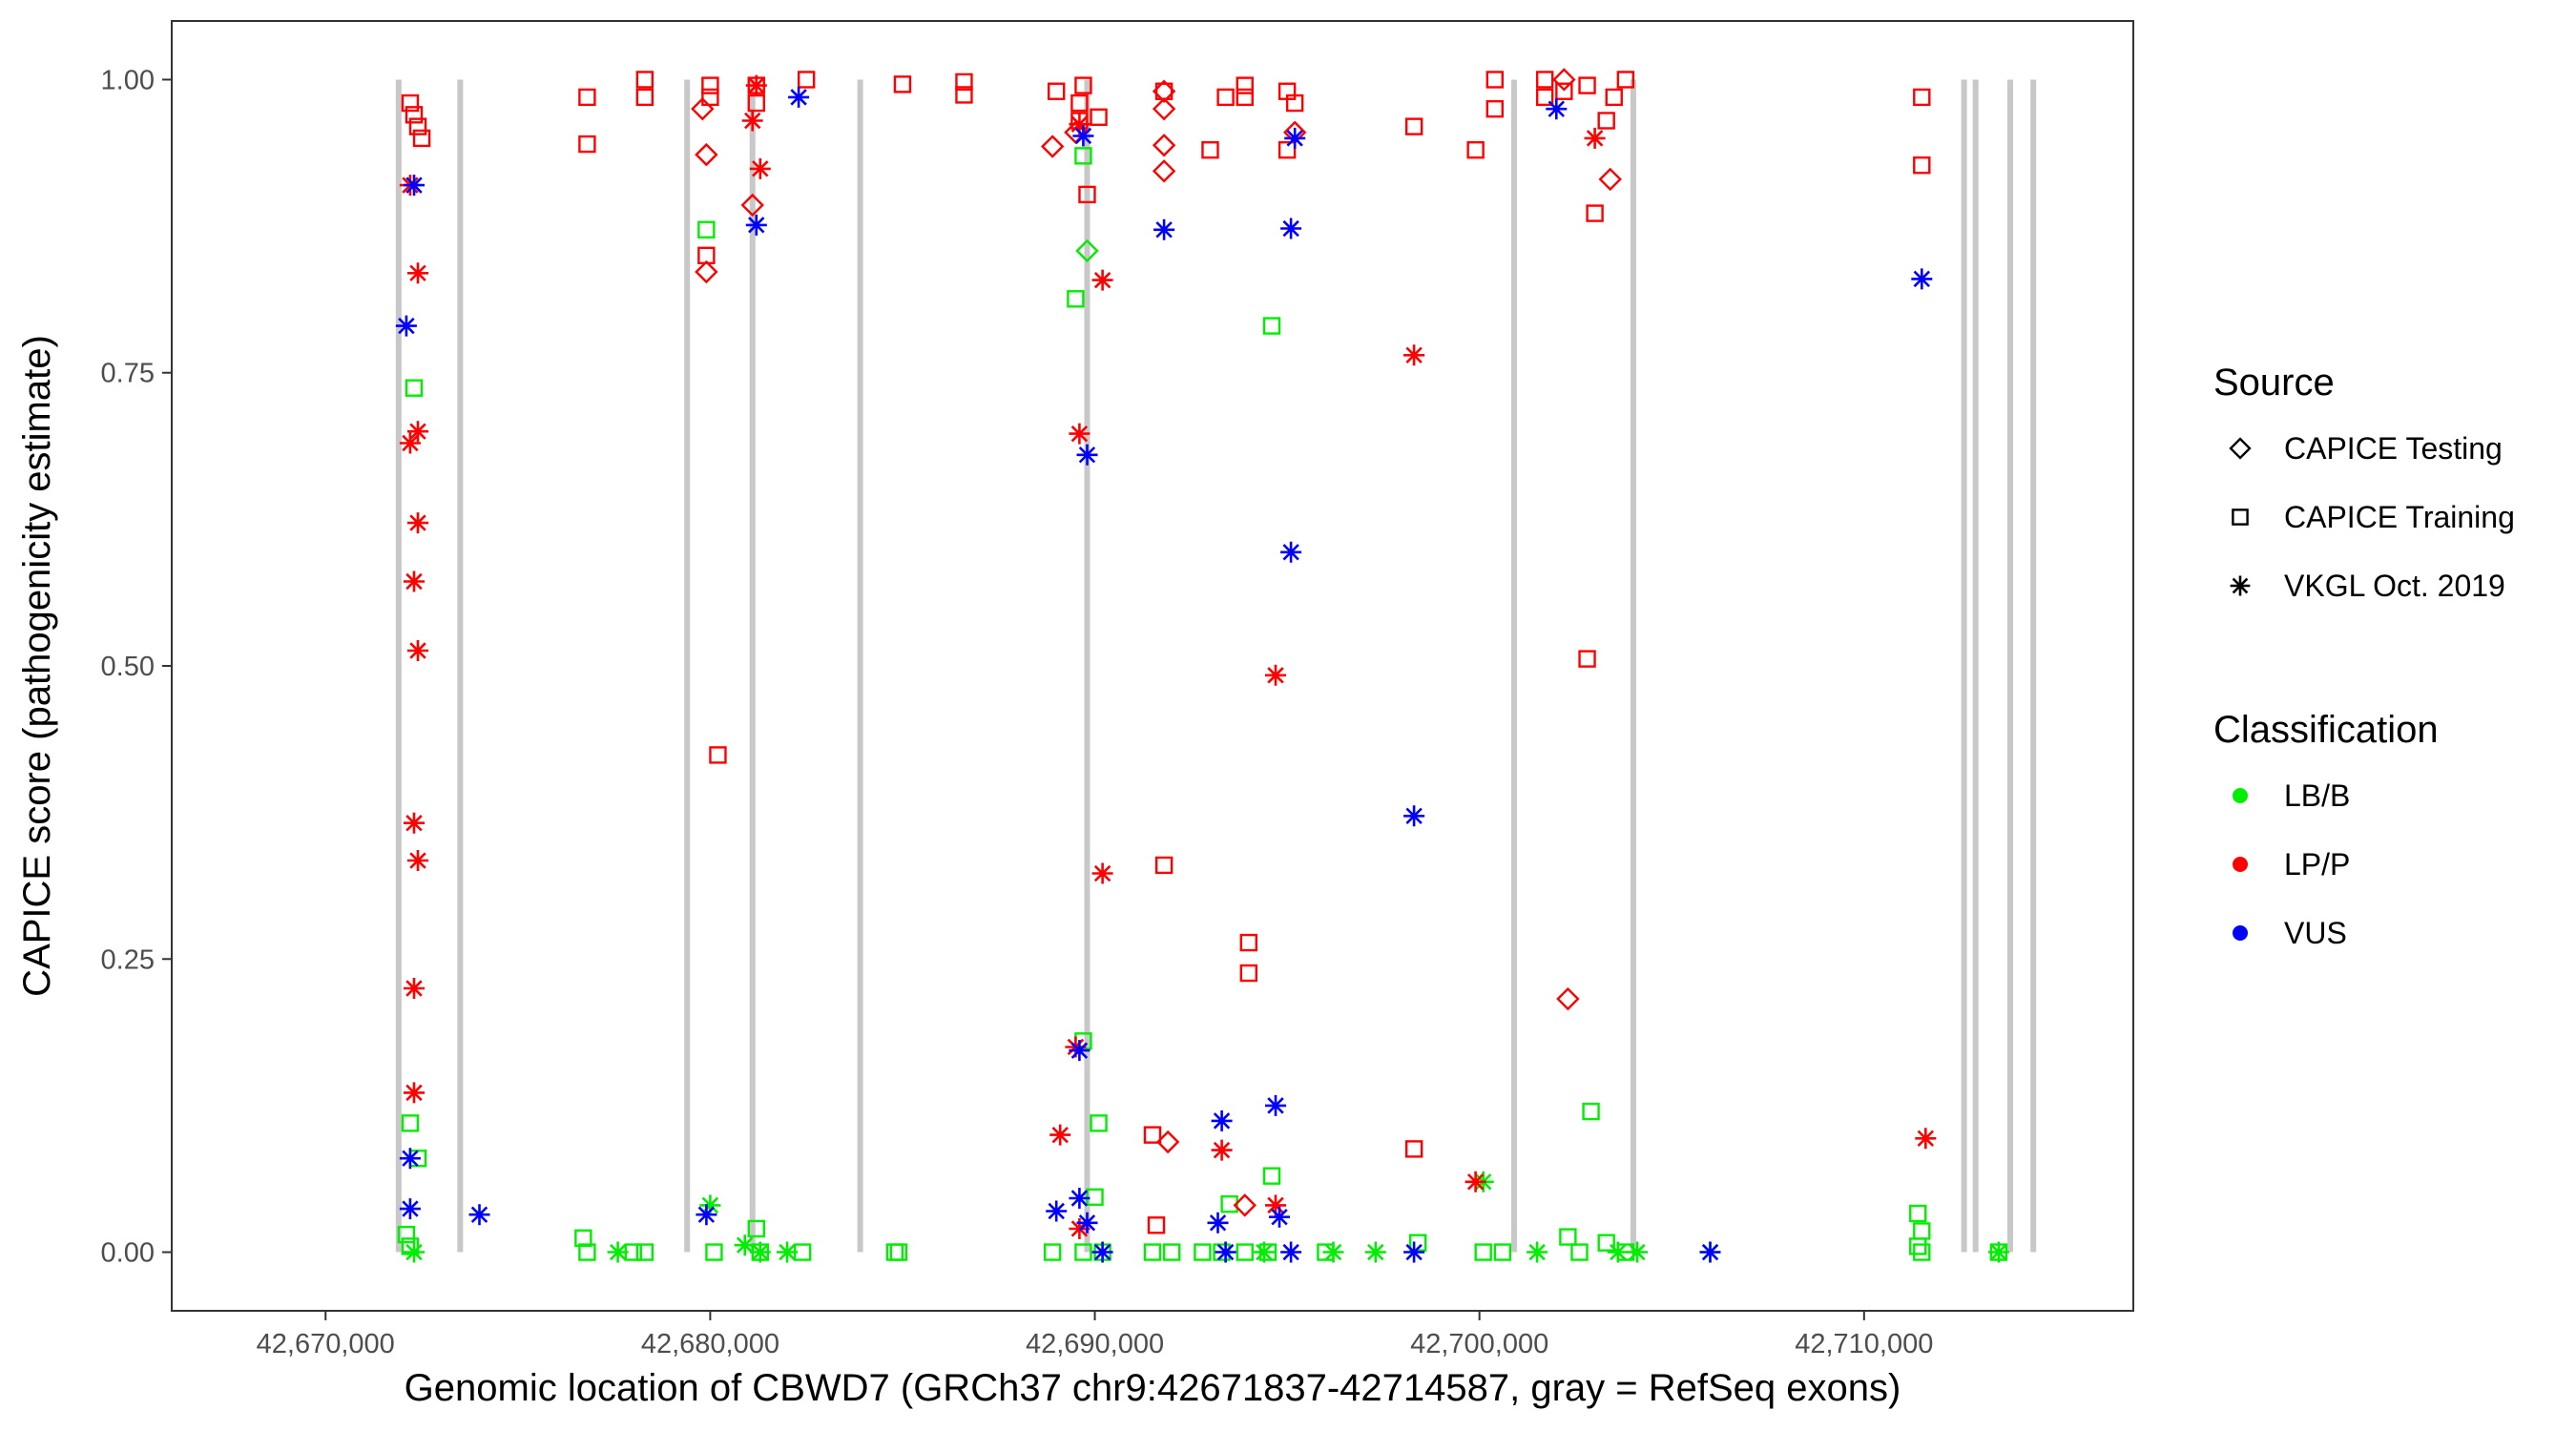 This screenshot has width=2576, height=1431. Describe the element at coordinates (1095, 1344) in the screenshot. I see `x-tick-label: 42,690,000` at that location.